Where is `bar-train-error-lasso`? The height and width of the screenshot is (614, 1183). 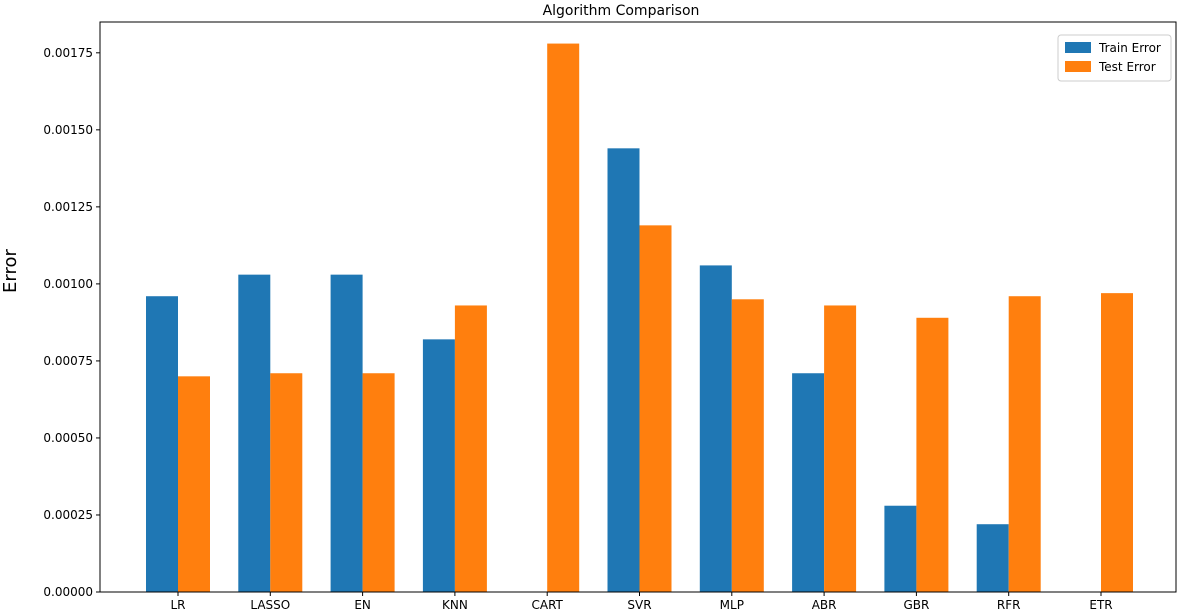
bar-train-error-lasso is located at coordinates (254, 433).